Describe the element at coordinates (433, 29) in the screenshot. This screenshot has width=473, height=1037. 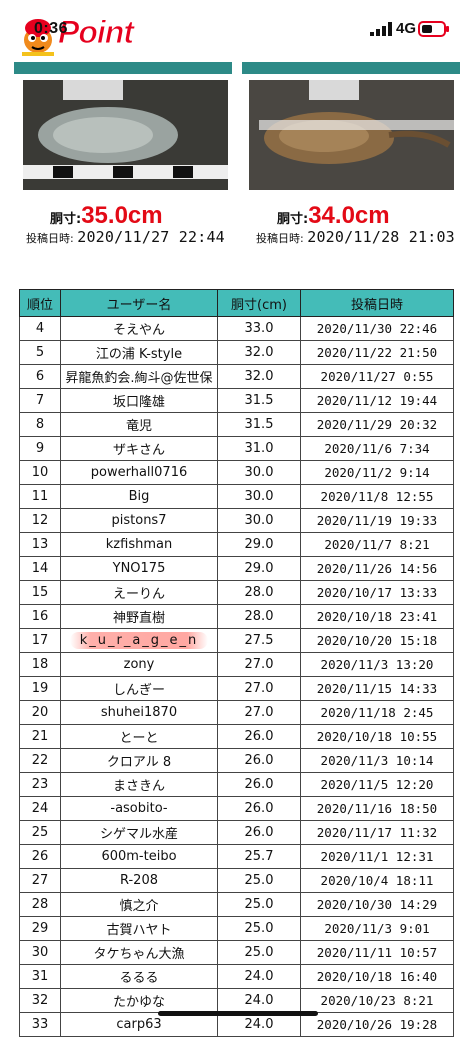
I see `battery-icon` at that location.